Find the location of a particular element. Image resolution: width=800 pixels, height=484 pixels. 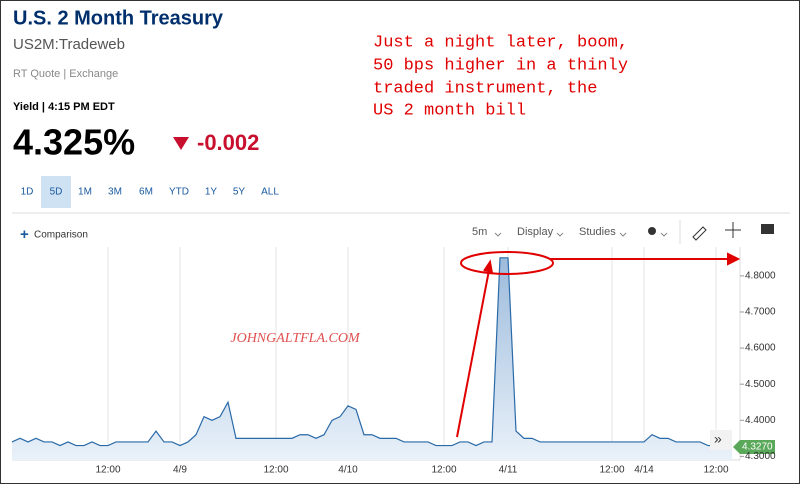

y-tick-label: 4.8000 is located at coordinates (760, 276).